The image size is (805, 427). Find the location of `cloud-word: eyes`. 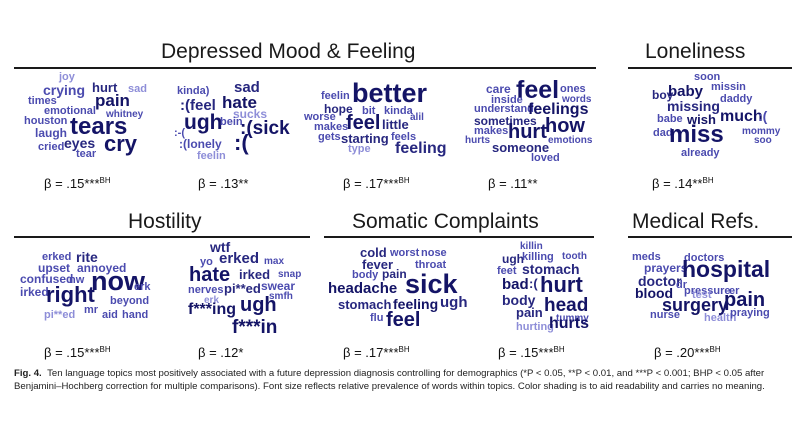

cloud-word: eyes is located at coordinates (80, 143).